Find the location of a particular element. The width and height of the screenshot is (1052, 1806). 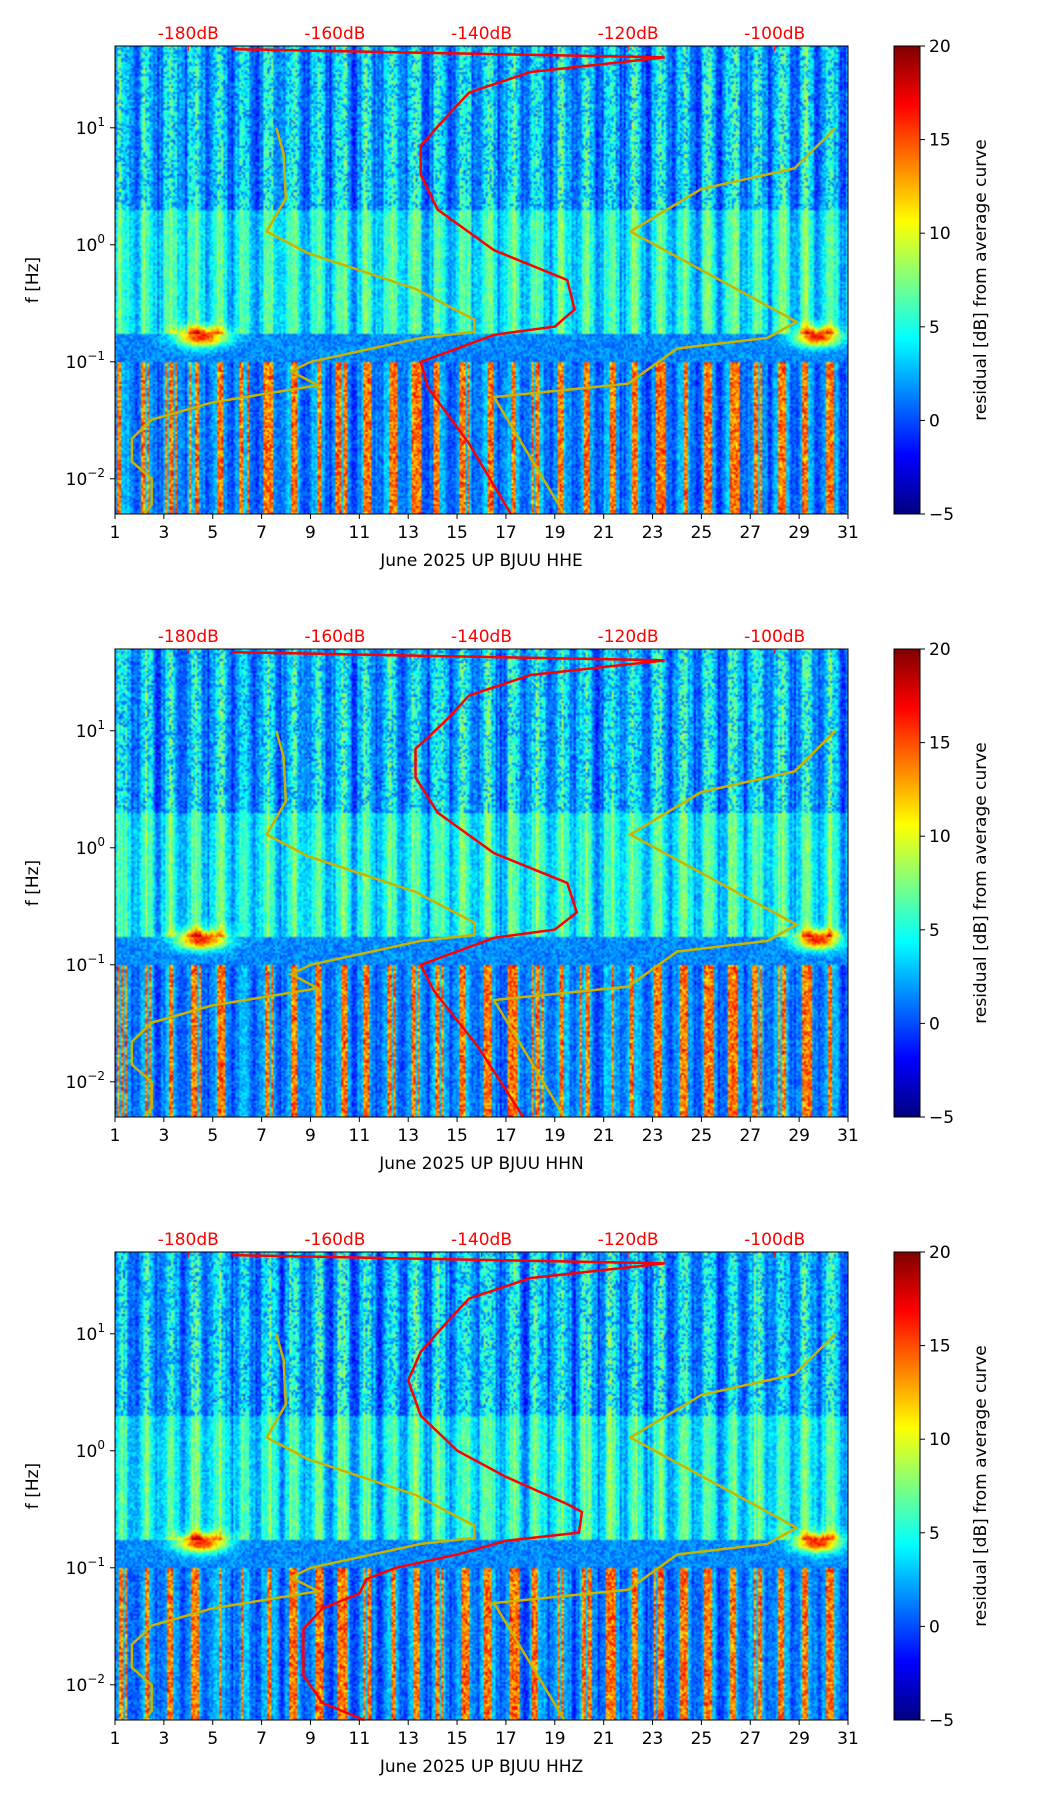

y-tick-label: 10⁻¹ is located at coordinates (85, 964).